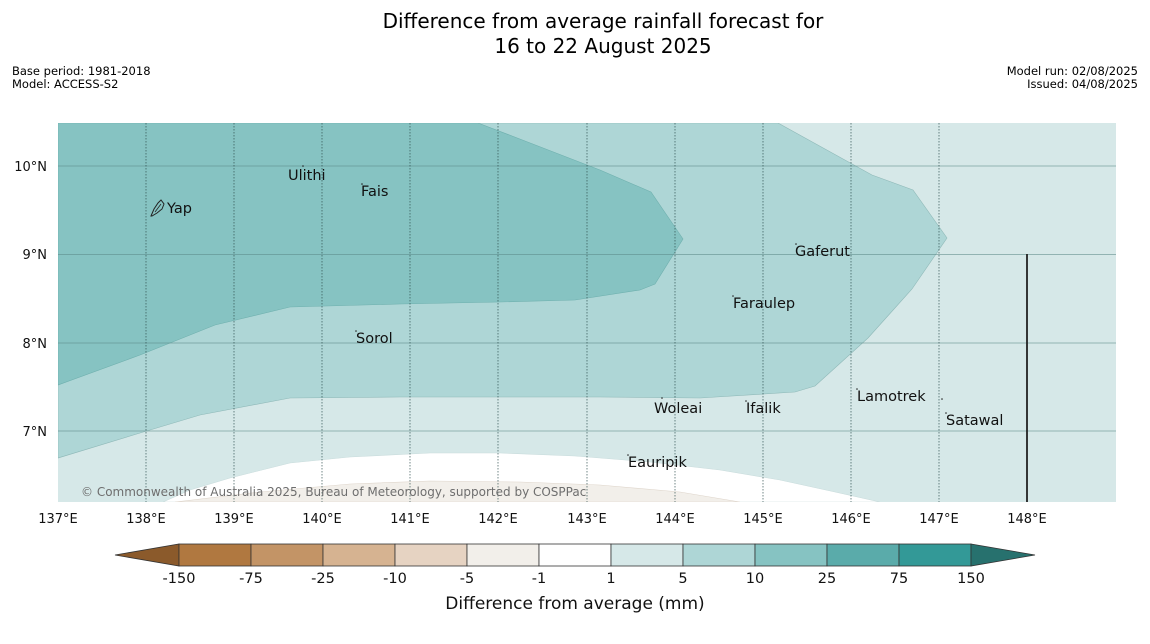 The image size is (1150, 644). What do you see at coordinates (467, 579) in the screenshot?
I see `colorbar-tick: -5` at bounding box center [467, 579].